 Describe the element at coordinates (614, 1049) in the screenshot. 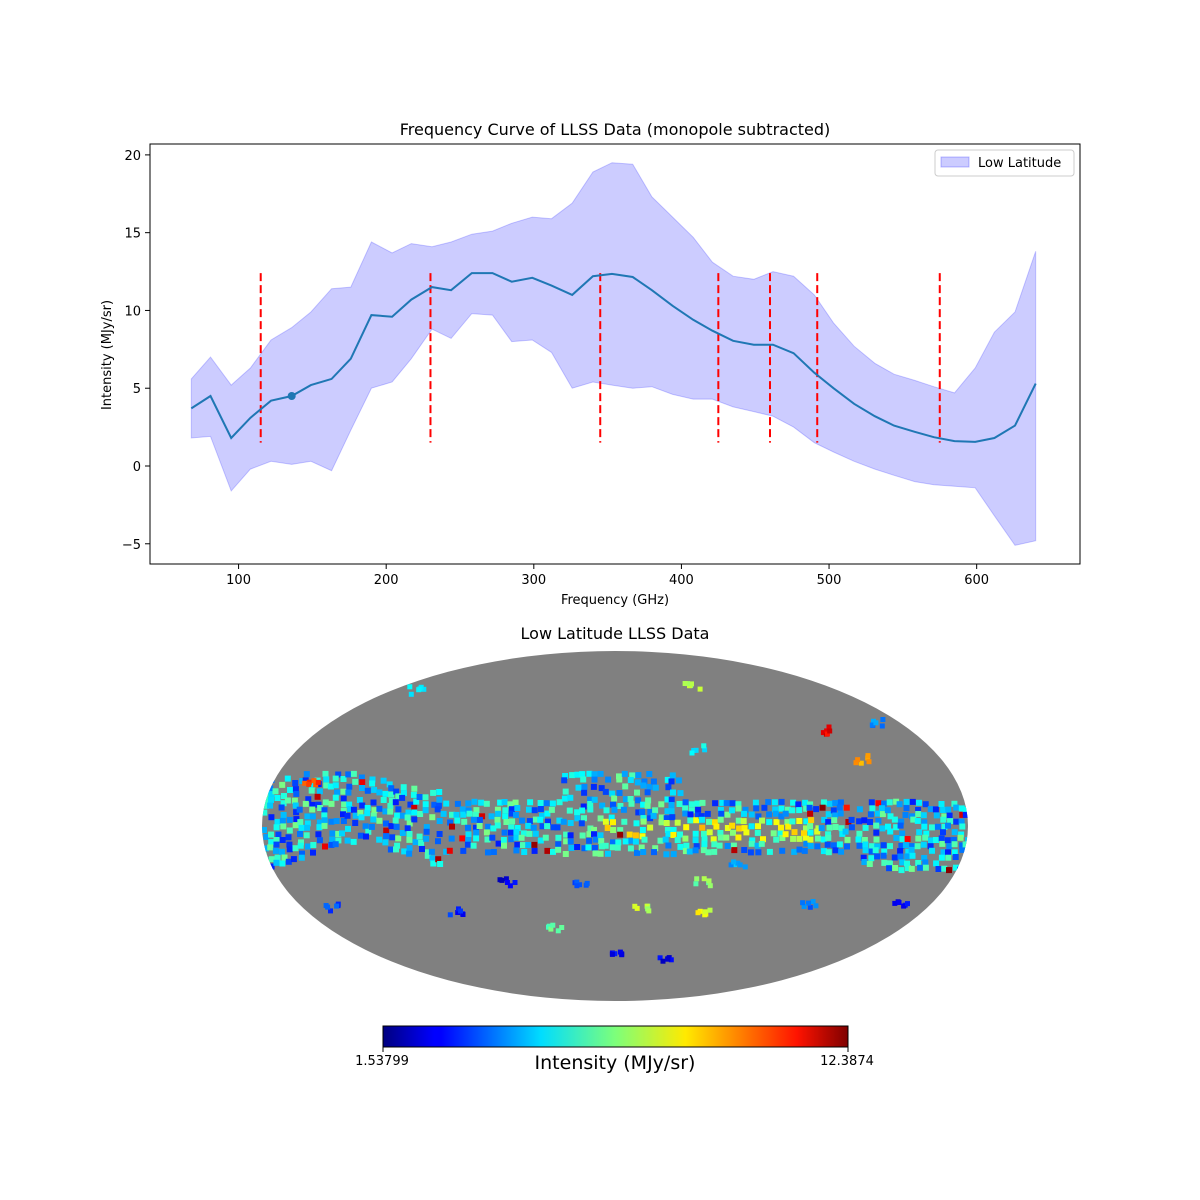

I see `colorbar: 1.53799 12.3874 Intensity (MJy/sr)` at that location.